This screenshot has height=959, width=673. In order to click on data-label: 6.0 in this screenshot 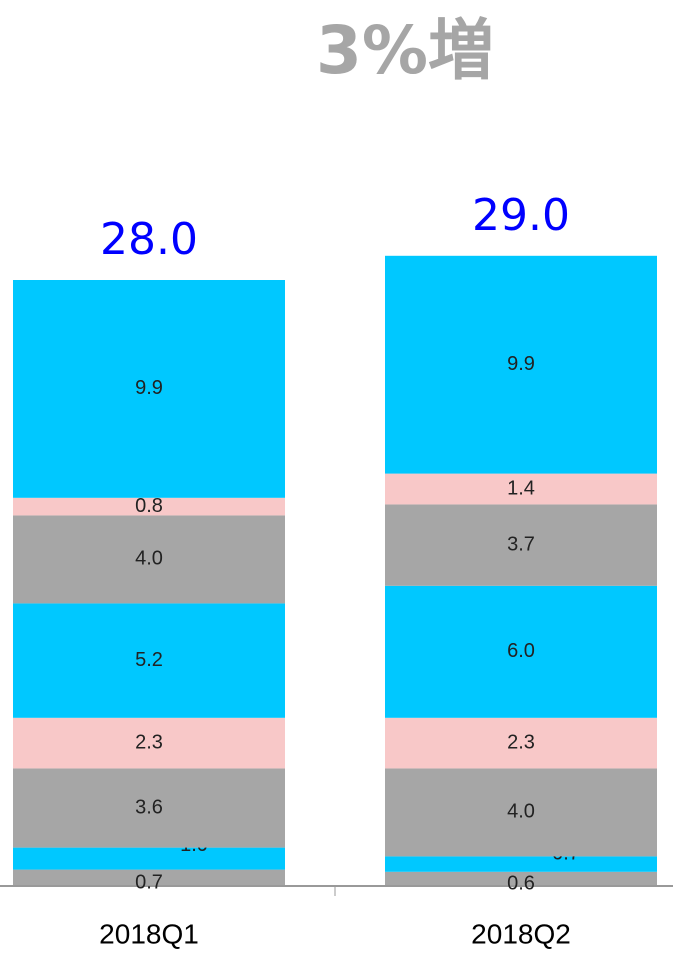, I will do `click(521, 651)`.